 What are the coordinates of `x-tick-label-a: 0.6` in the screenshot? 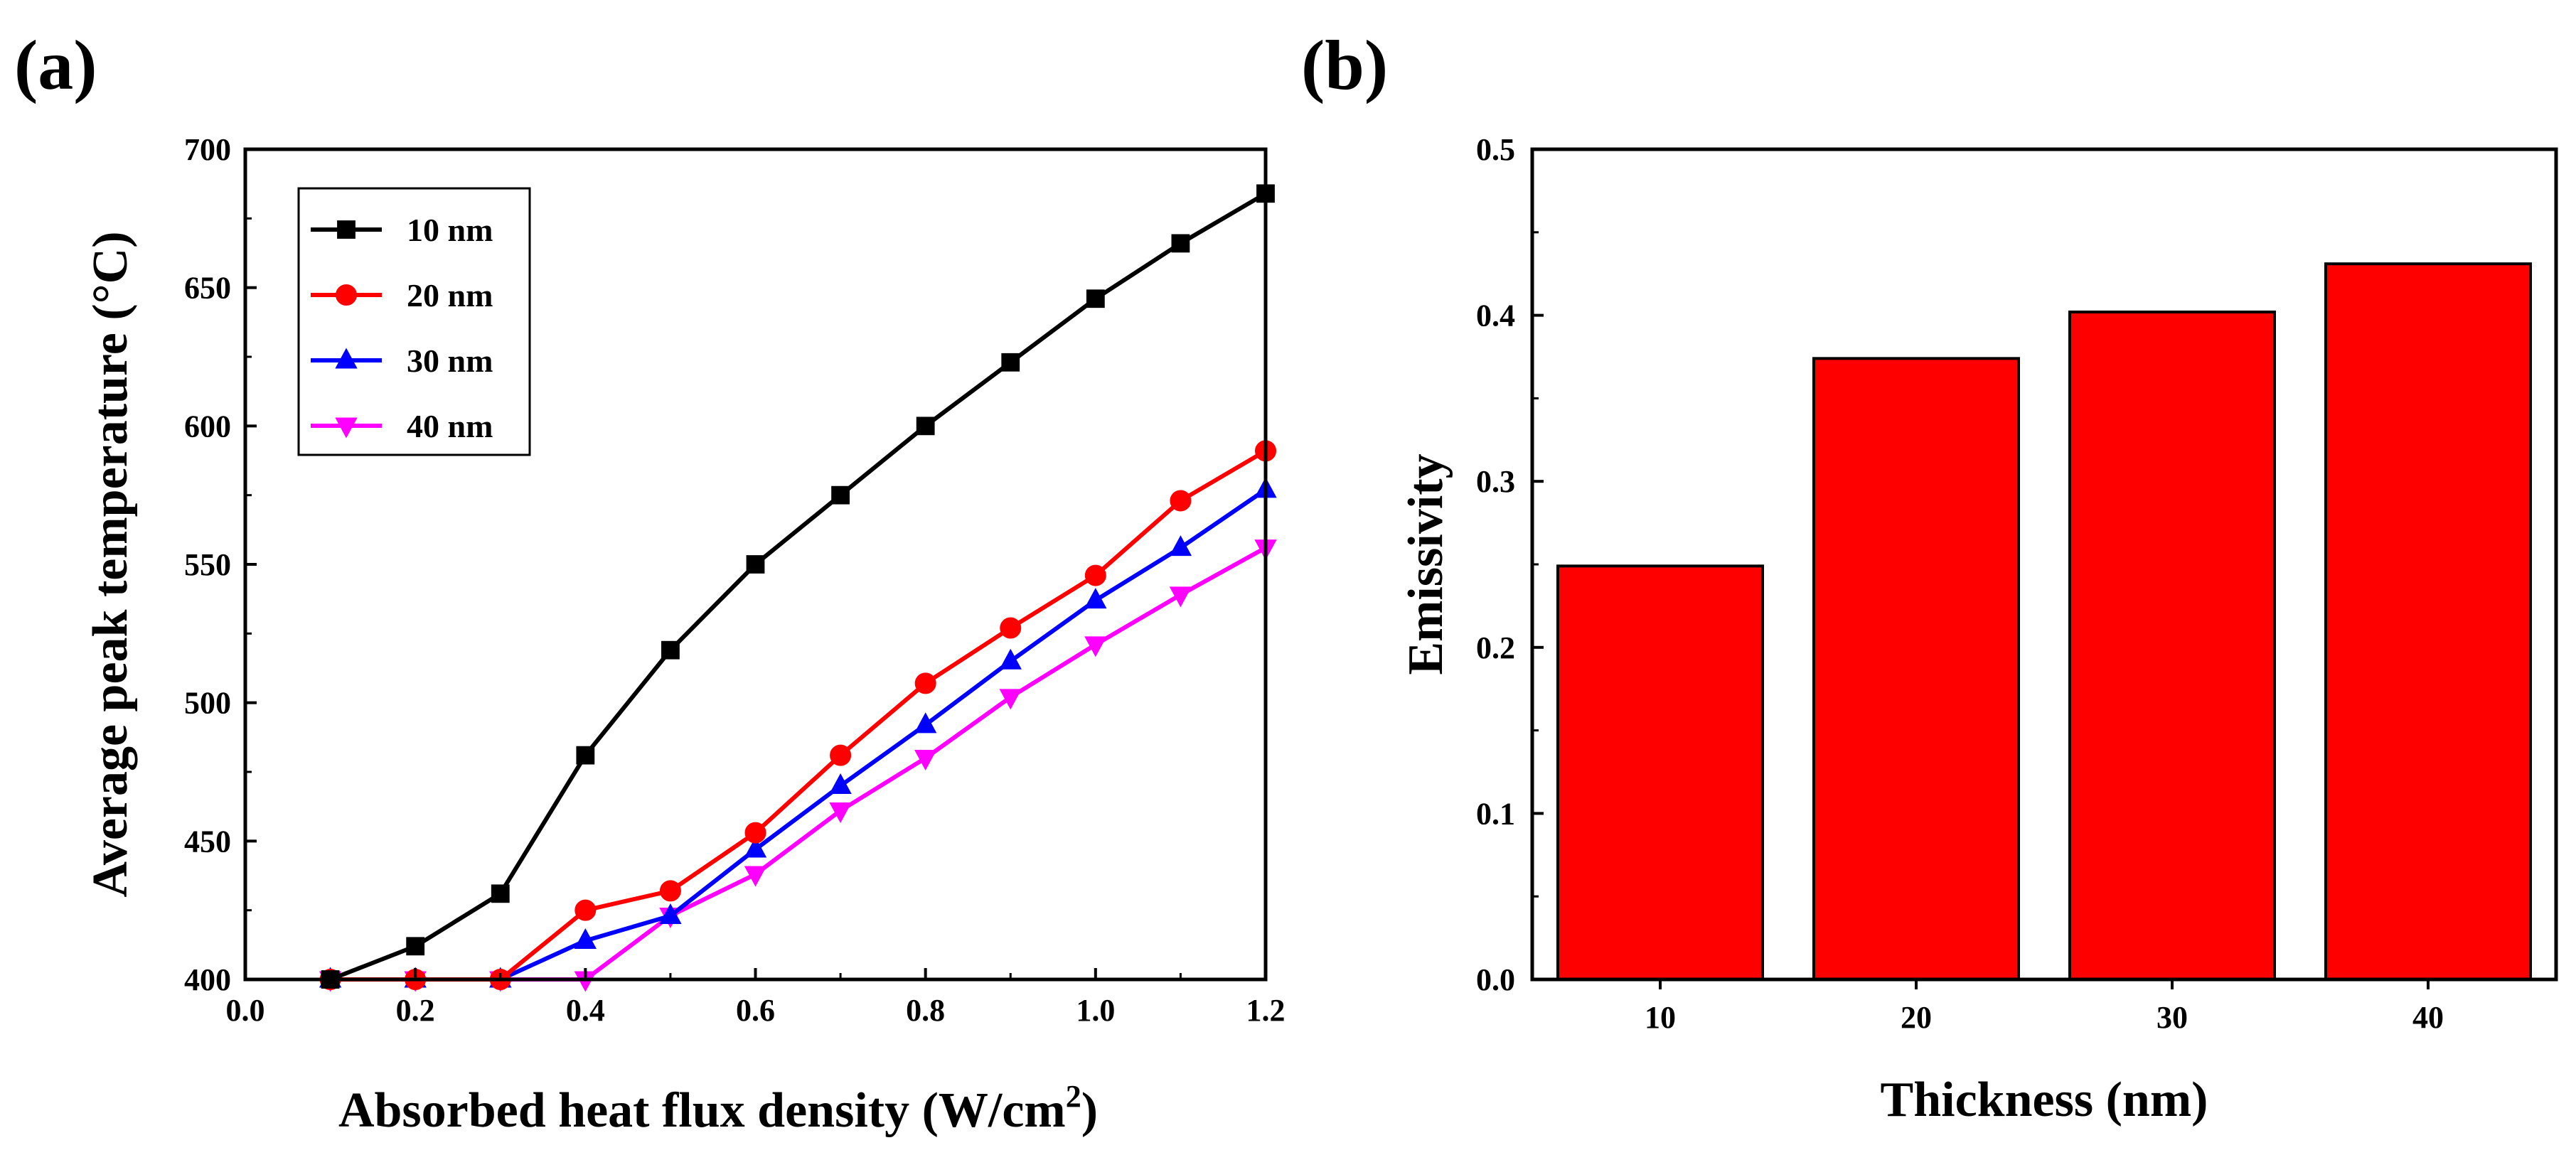 It's located at (755, 1011).